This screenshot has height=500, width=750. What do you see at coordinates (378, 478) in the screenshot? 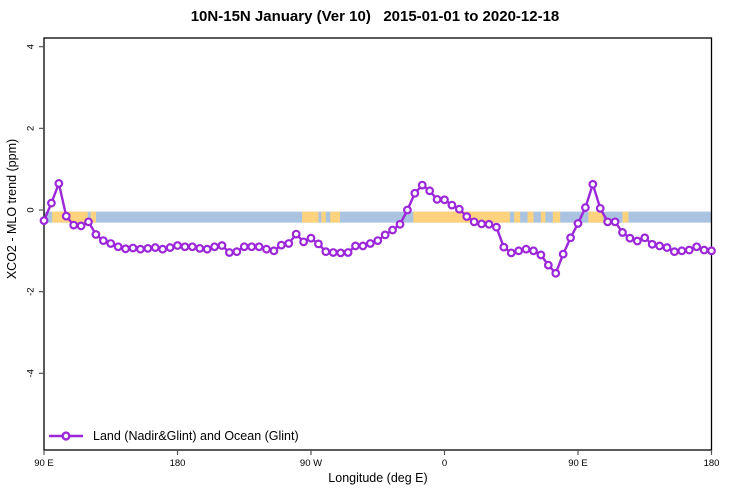
I see `x-axis-label: Longitude (deg E)` at bounding box center [378, 478].